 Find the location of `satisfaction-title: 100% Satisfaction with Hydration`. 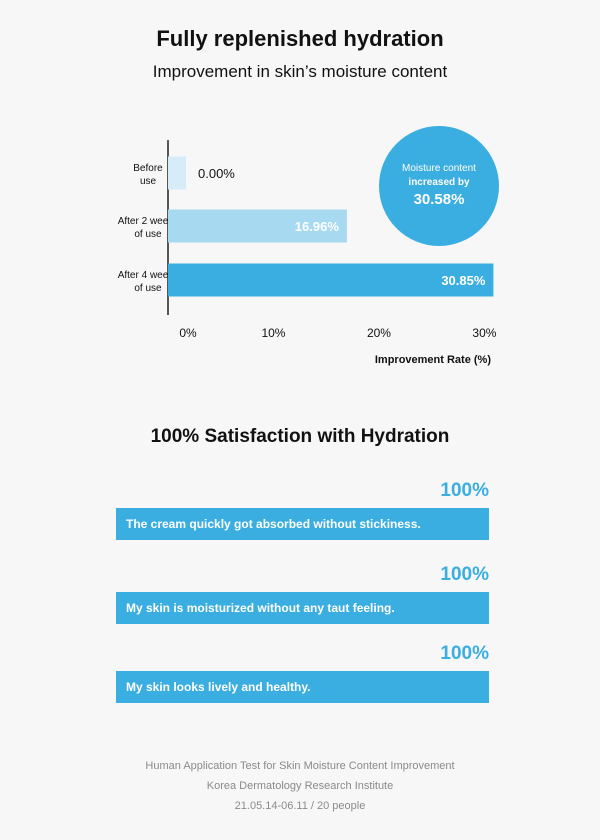

satisfaction-title: 100% Satisfaction with Hydration is located at coordinates (300, 436).